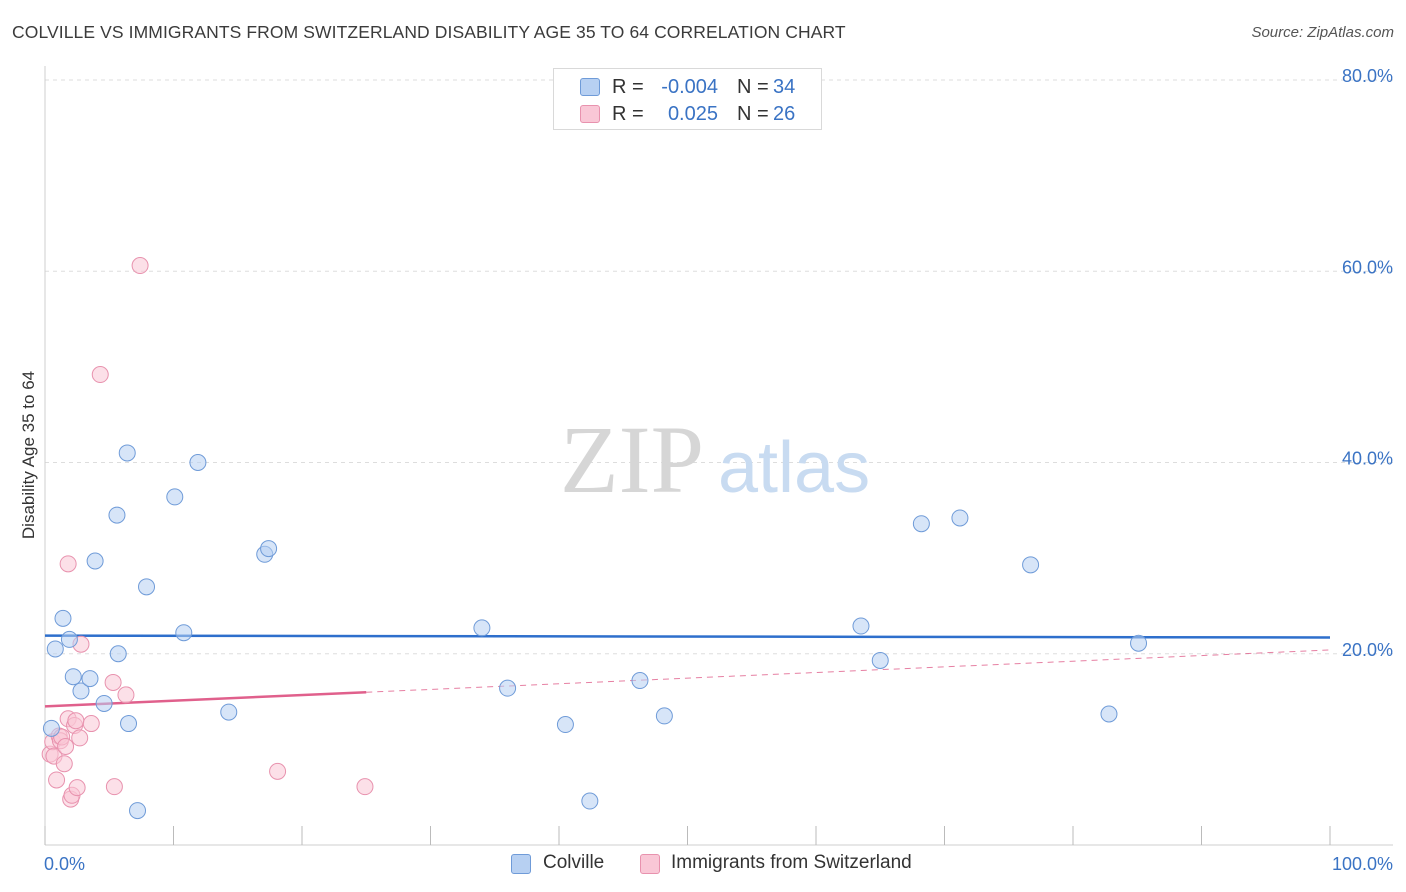 This screenshot has height=892, width=1406. Describe the element at coordinates (784, 87) in the screenshot. I see `legend-n-value: 34` at that location.